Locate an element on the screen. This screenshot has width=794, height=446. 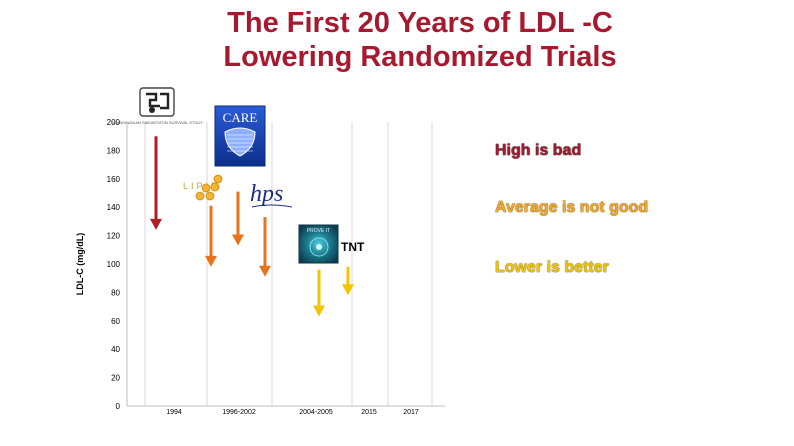
logo-dot is located at coordinates (152, 110).